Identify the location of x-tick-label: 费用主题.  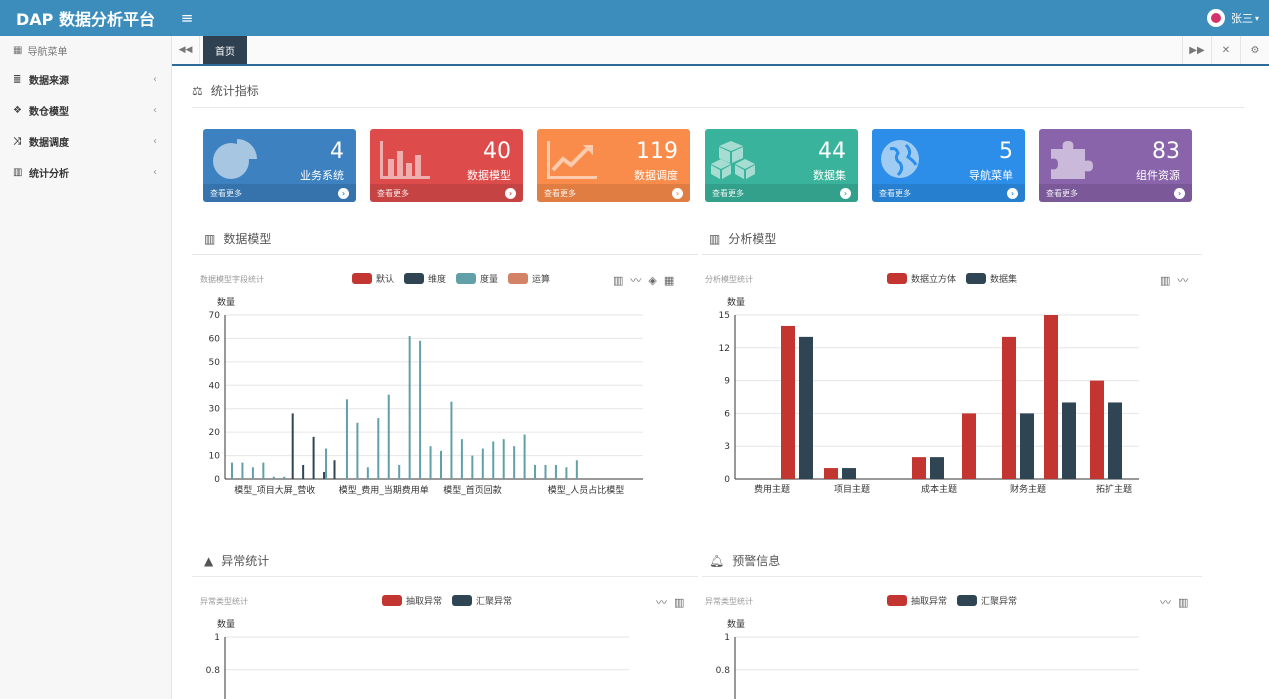
(772, 489).